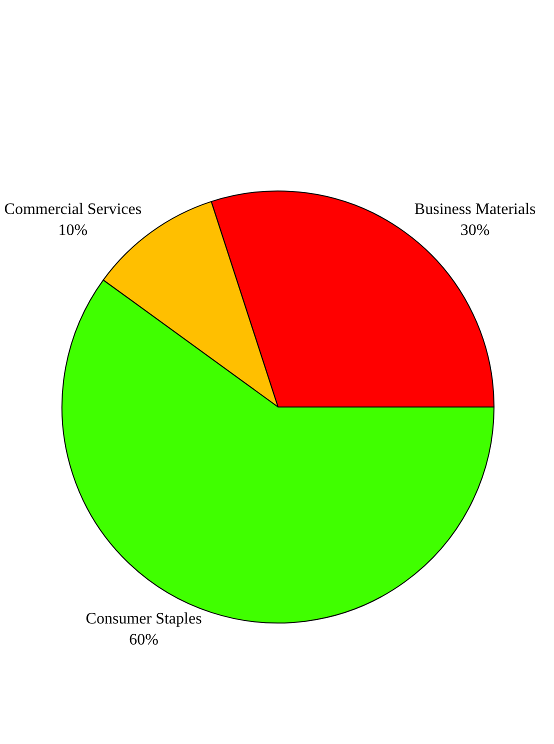 The height and width of the screenshot is (744, 554). I want to click on data-label: 30%, so click(475, 230).